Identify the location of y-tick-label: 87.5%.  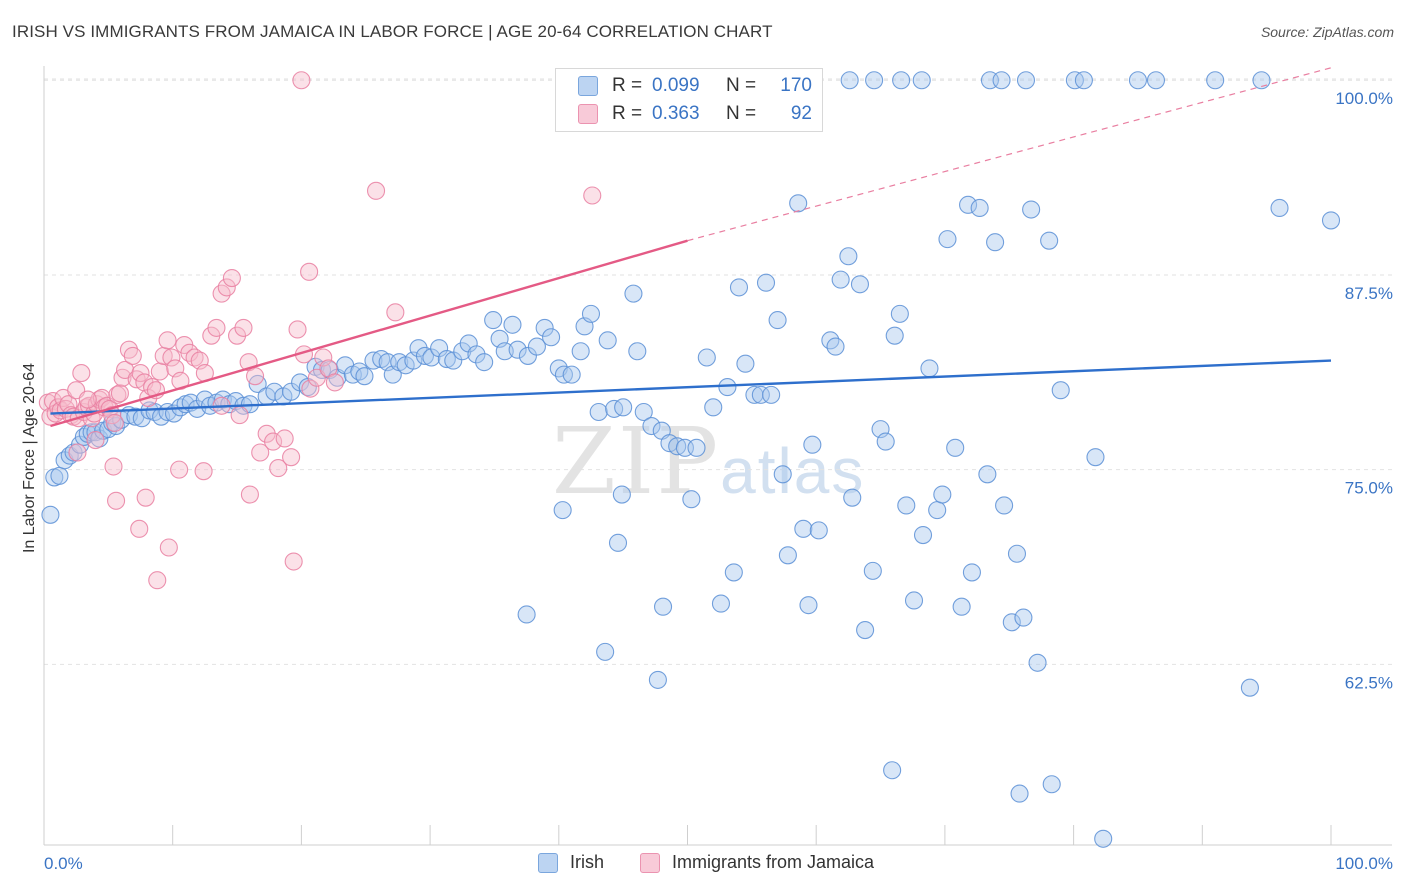
(1369, 293).